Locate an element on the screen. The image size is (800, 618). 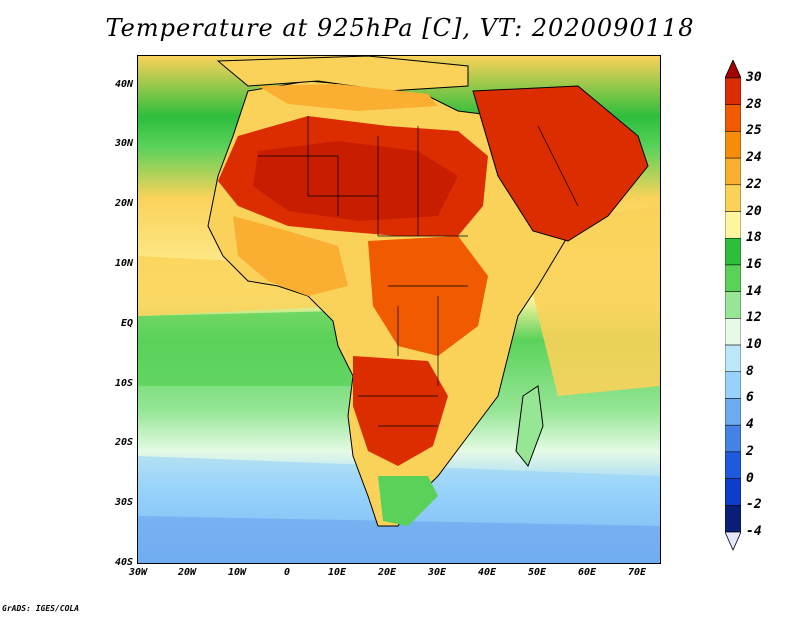
colorbar-label: 16 is located at coordinates (754, 264).